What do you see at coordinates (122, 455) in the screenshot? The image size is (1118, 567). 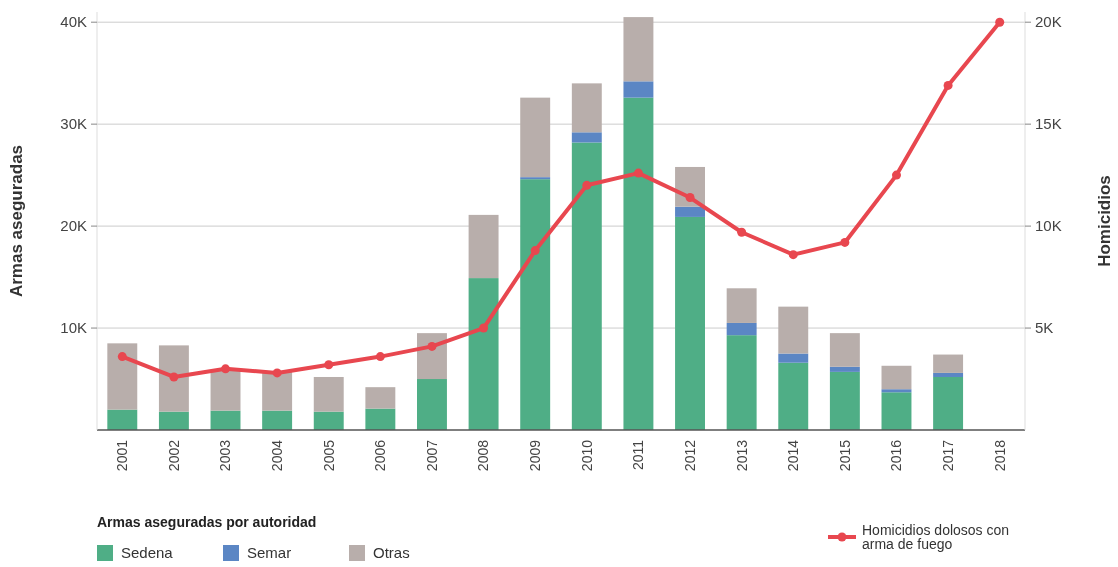 I see `x-tick-label: 2001` at bounding box center [122, 455].